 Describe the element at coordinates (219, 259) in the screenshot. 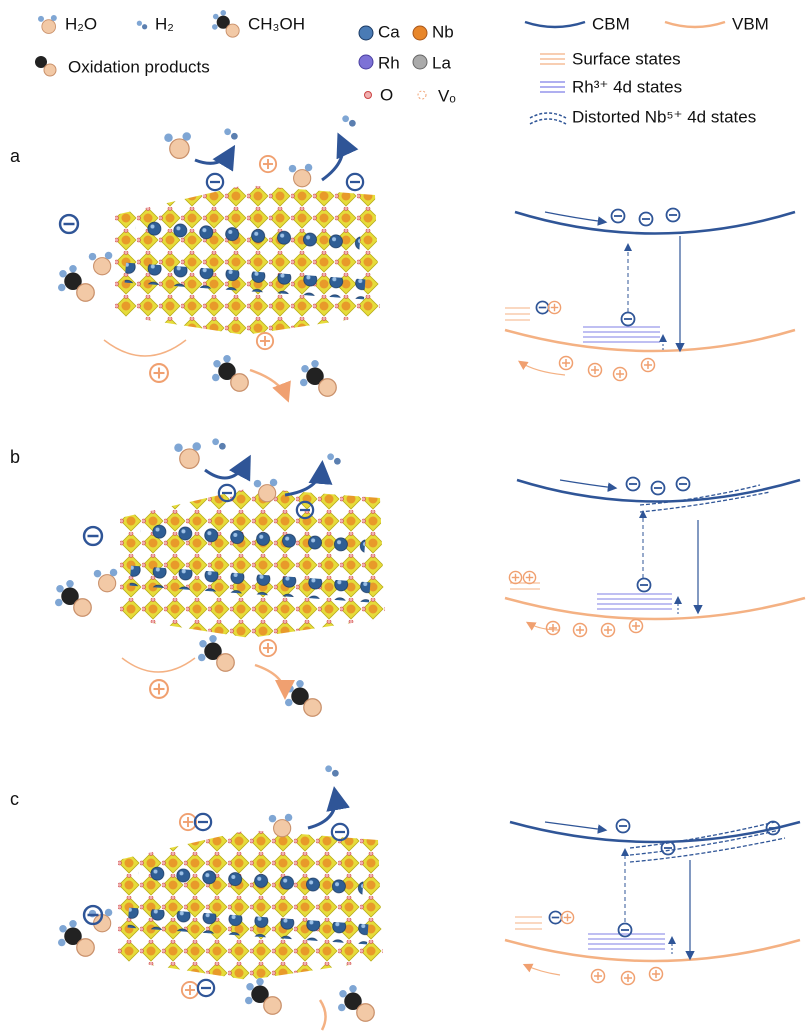

I see `crystal-a` at that location.